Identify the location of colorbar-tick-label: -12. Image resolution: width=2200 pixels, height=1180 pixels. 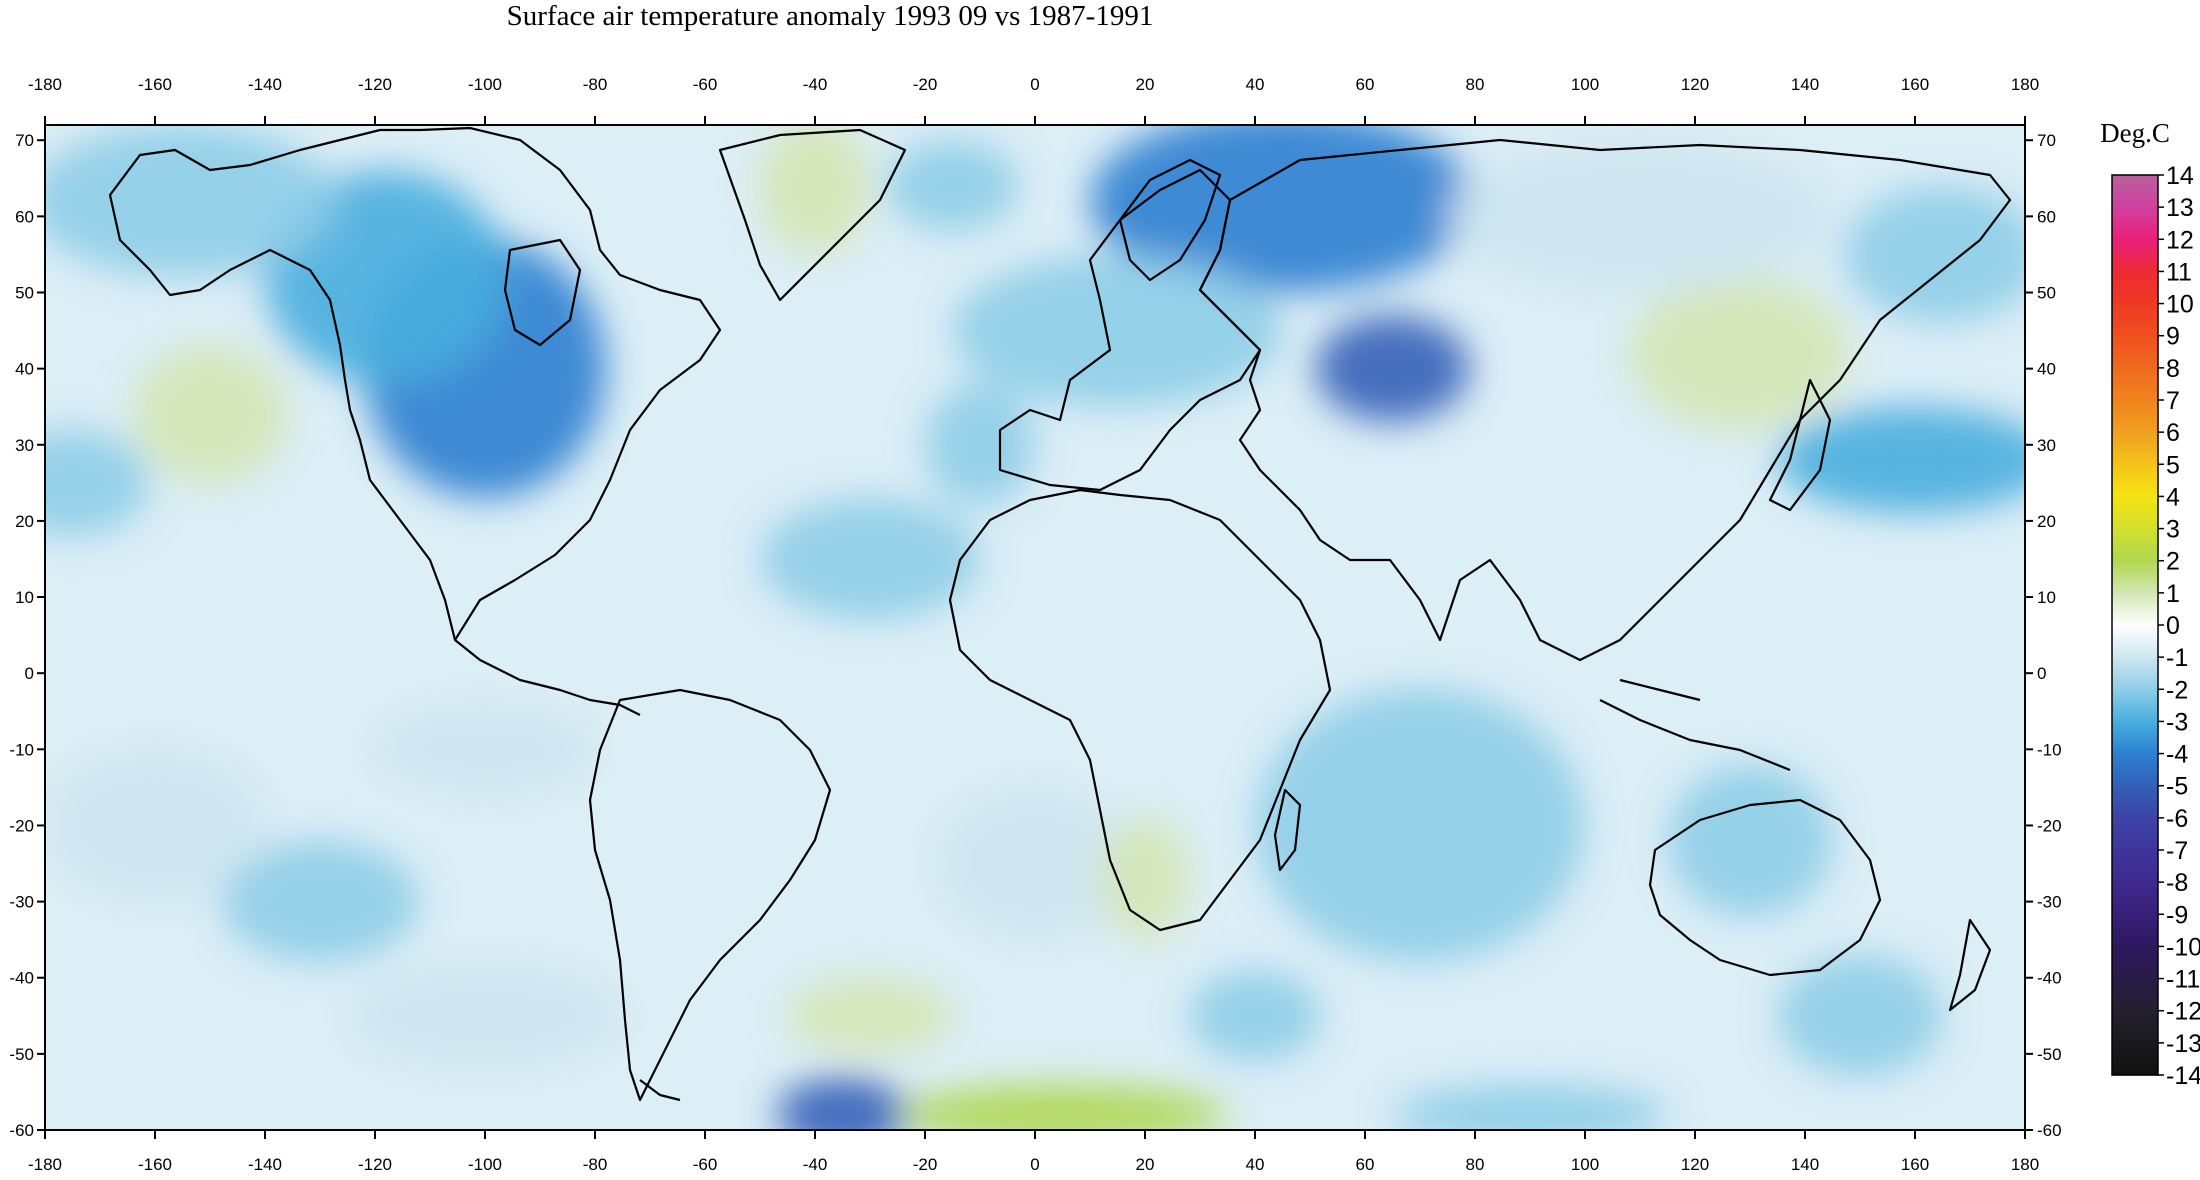
(2183, 1012).